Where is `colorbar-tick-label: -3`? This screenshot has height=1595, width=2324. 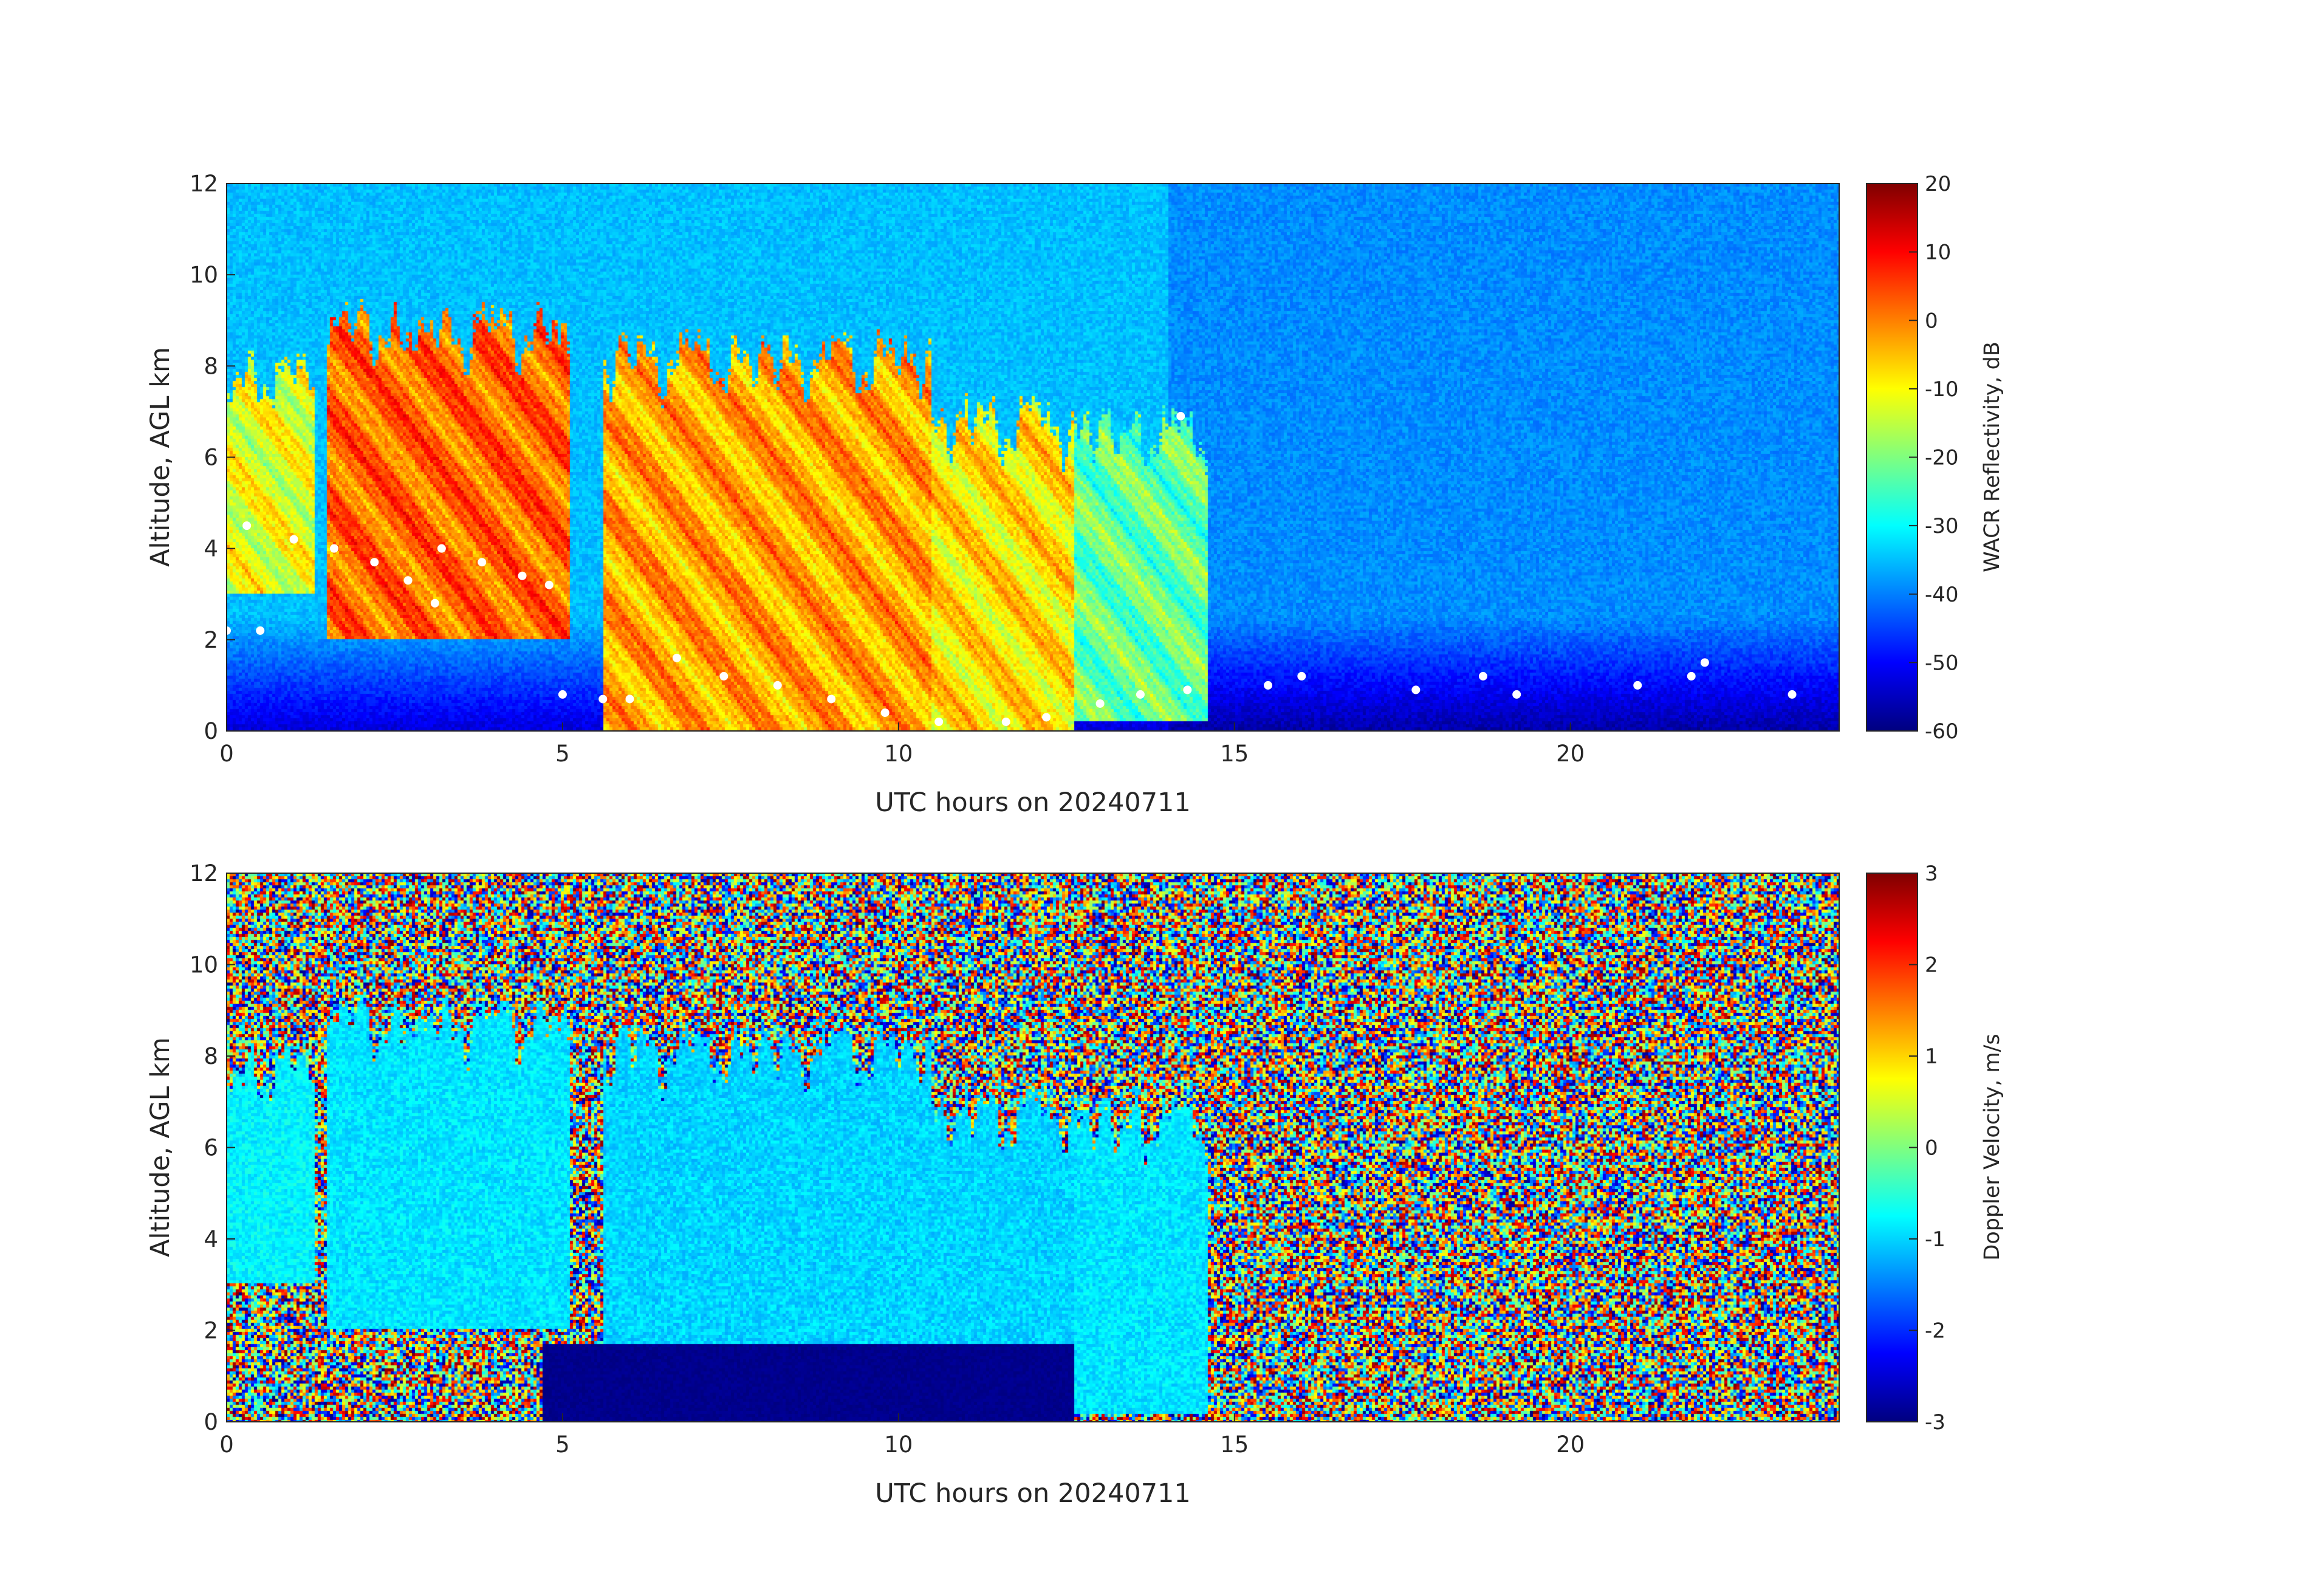 colorbar-tick-label: -3 is located at coordinates (1935, 1422).